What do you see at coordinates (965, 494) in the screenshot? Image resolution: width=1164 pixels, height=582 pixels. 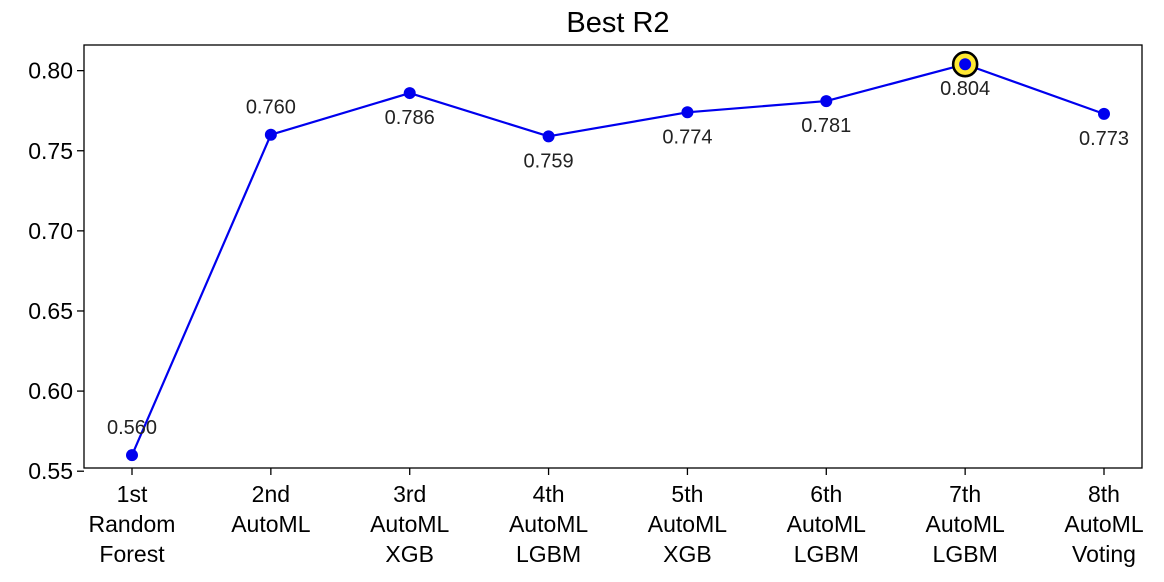 I see `x-tick-label-line: 7th` at bounding box center [965, 494].